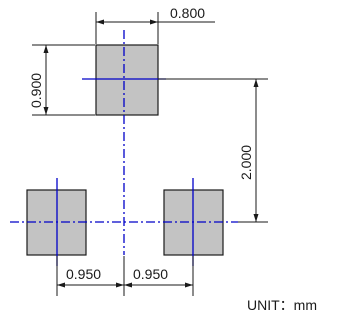  Describe the element at coordinates (127, 80) in the screenshot. I see `top-pad` at that location.